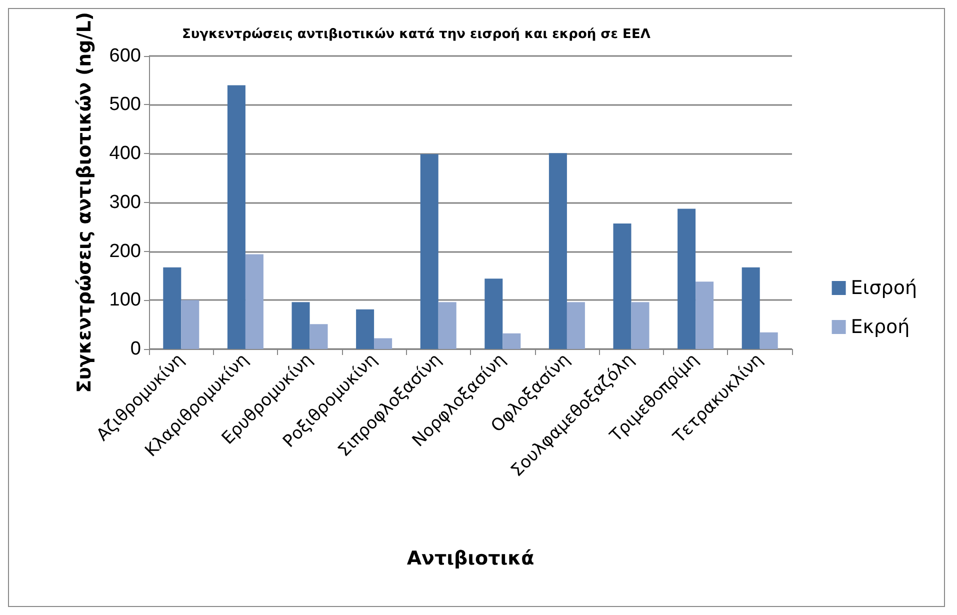 The image size is (957, 615). Describe the element at coordinates (125, 300) in the screenshot. I see `y-tick-label: 100` at that location.